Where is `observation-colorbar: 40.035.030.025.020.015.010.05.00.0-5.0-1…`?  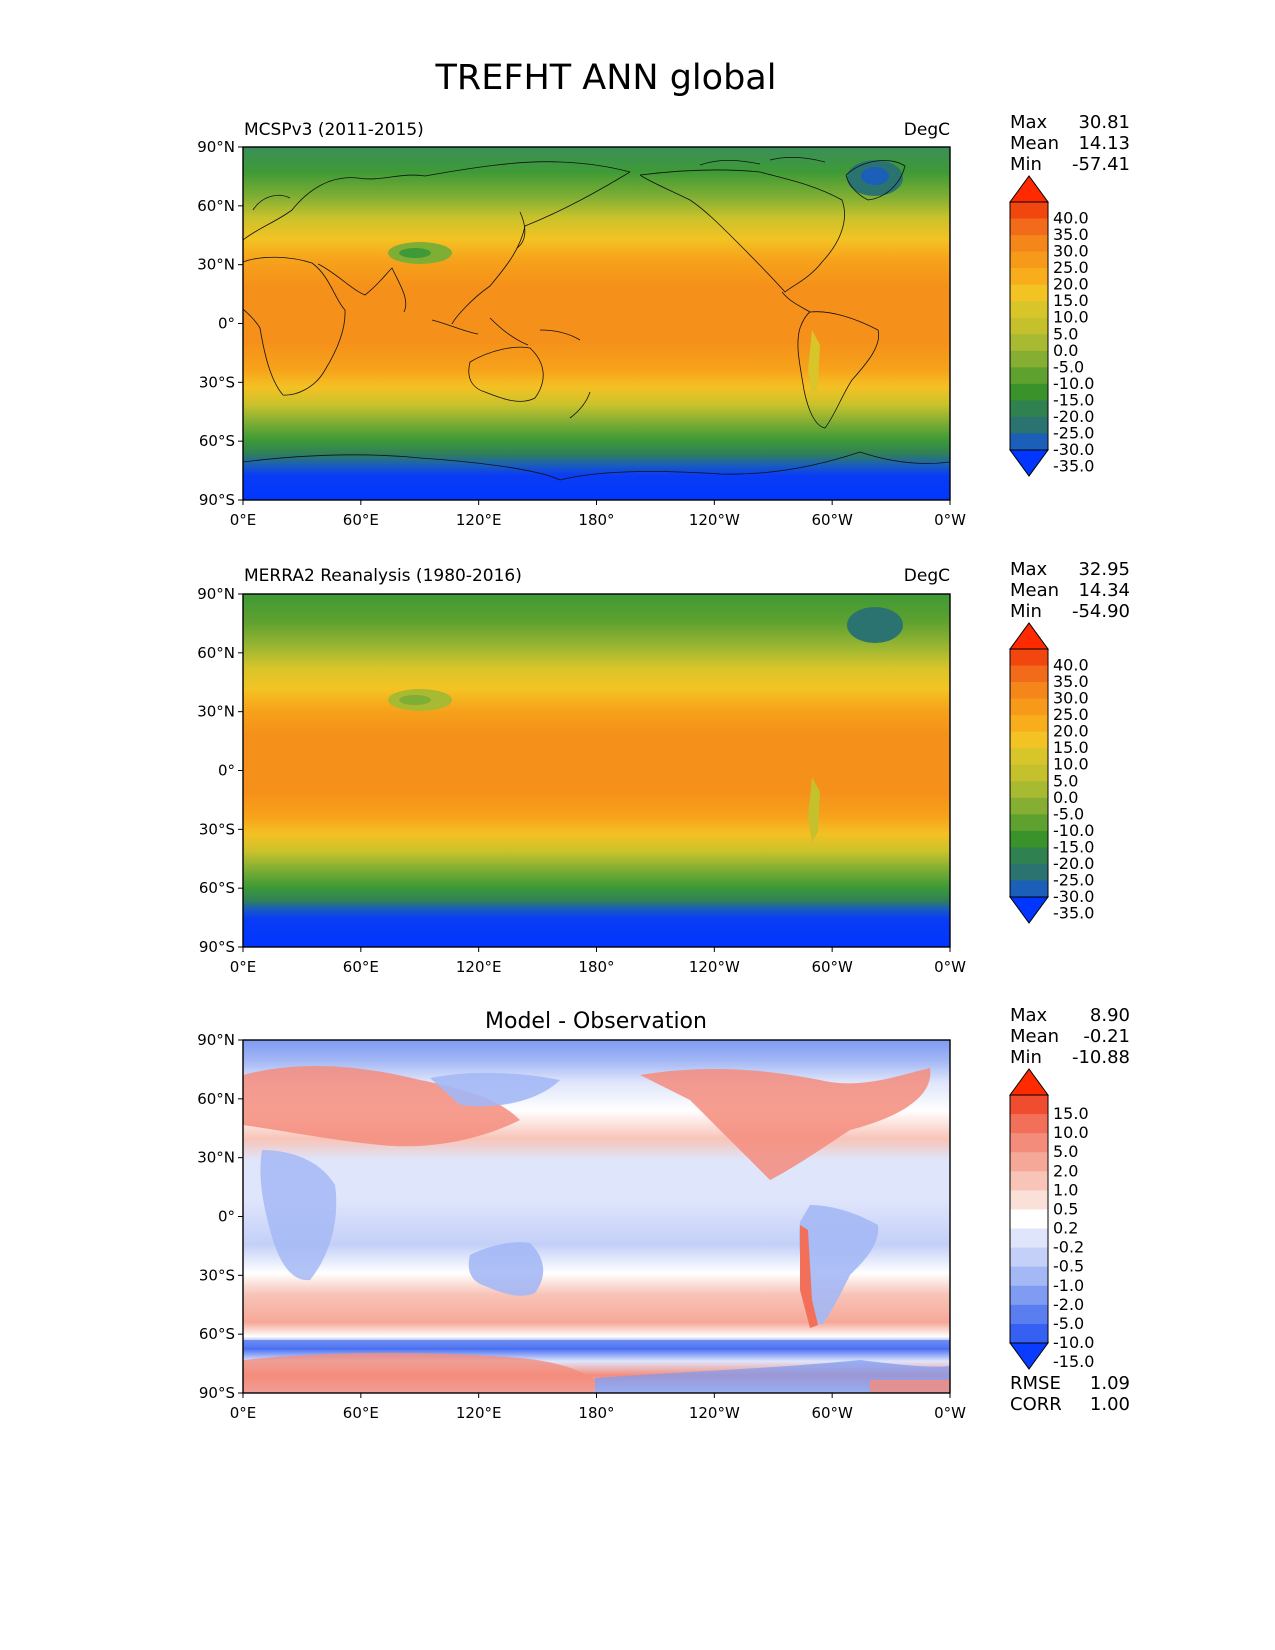
observation-colorbar: 40.035.030.025.020.015.010.05.00.0-5.0-1… is located at coordinates (1051, 773).